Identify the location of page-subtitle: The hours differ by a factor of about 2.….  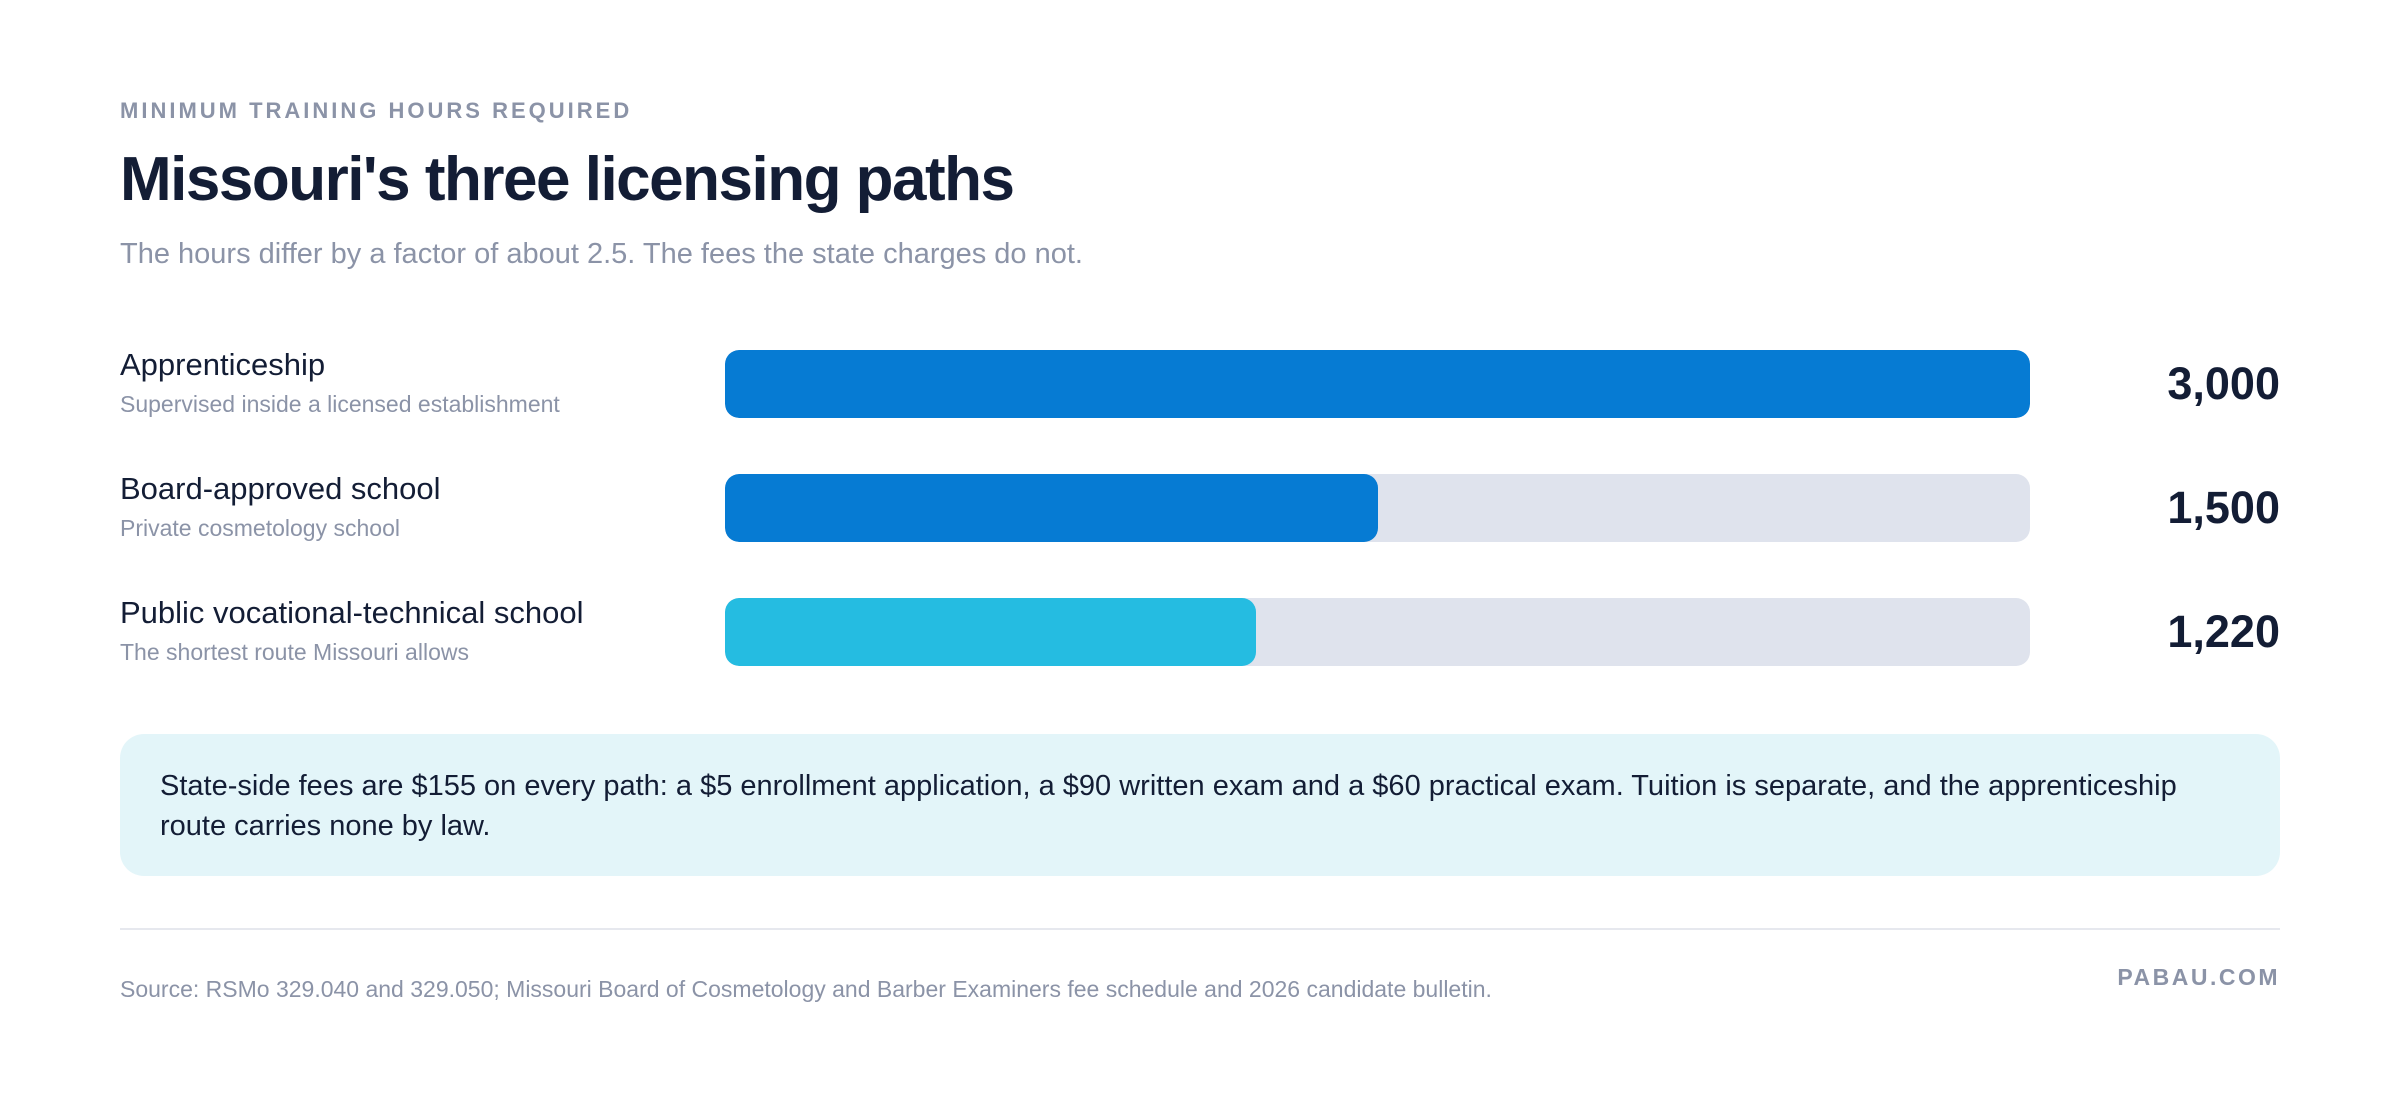
(601, 254).